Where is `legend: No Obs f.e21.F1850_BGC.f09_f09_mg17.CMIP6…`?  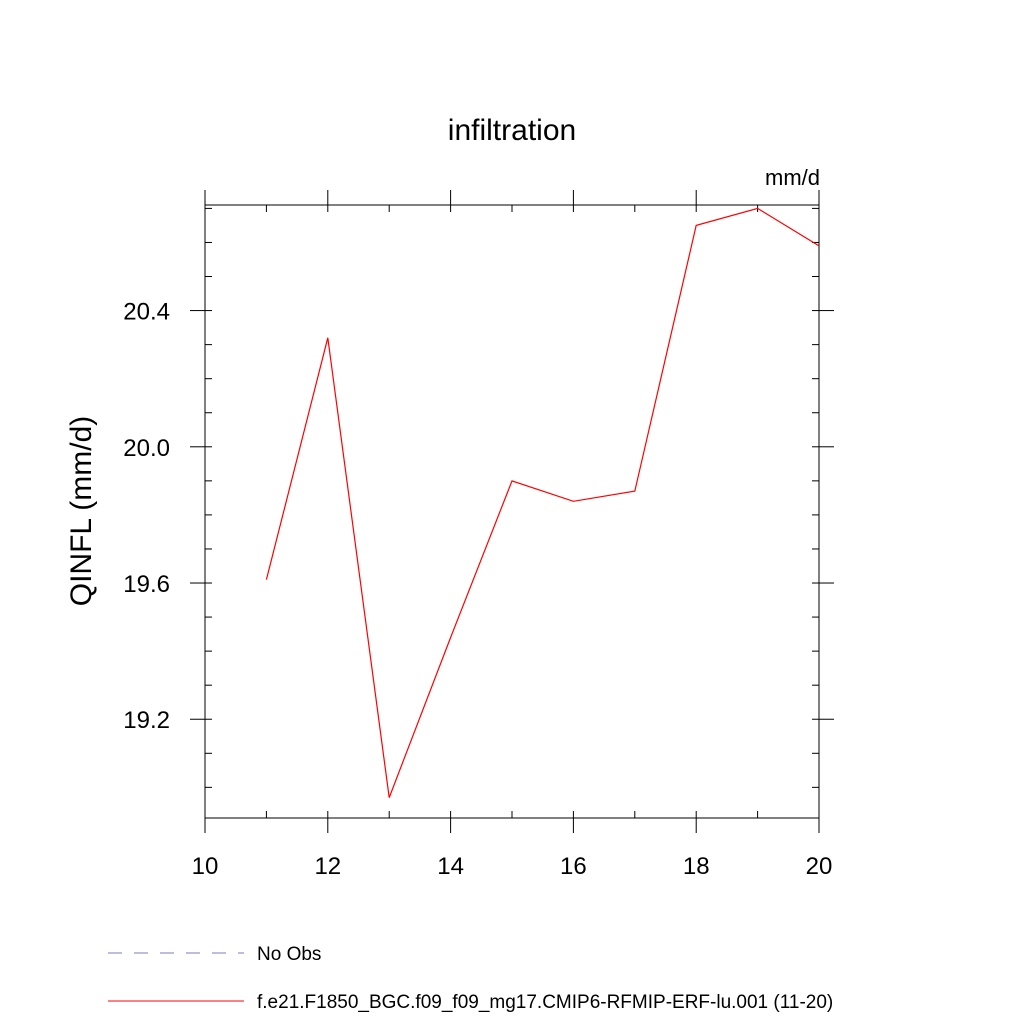
legend: No Obs f.e21.F1850_BGC.f09_f09_mg17.CMIP6… is located at coordinates (470, 978).